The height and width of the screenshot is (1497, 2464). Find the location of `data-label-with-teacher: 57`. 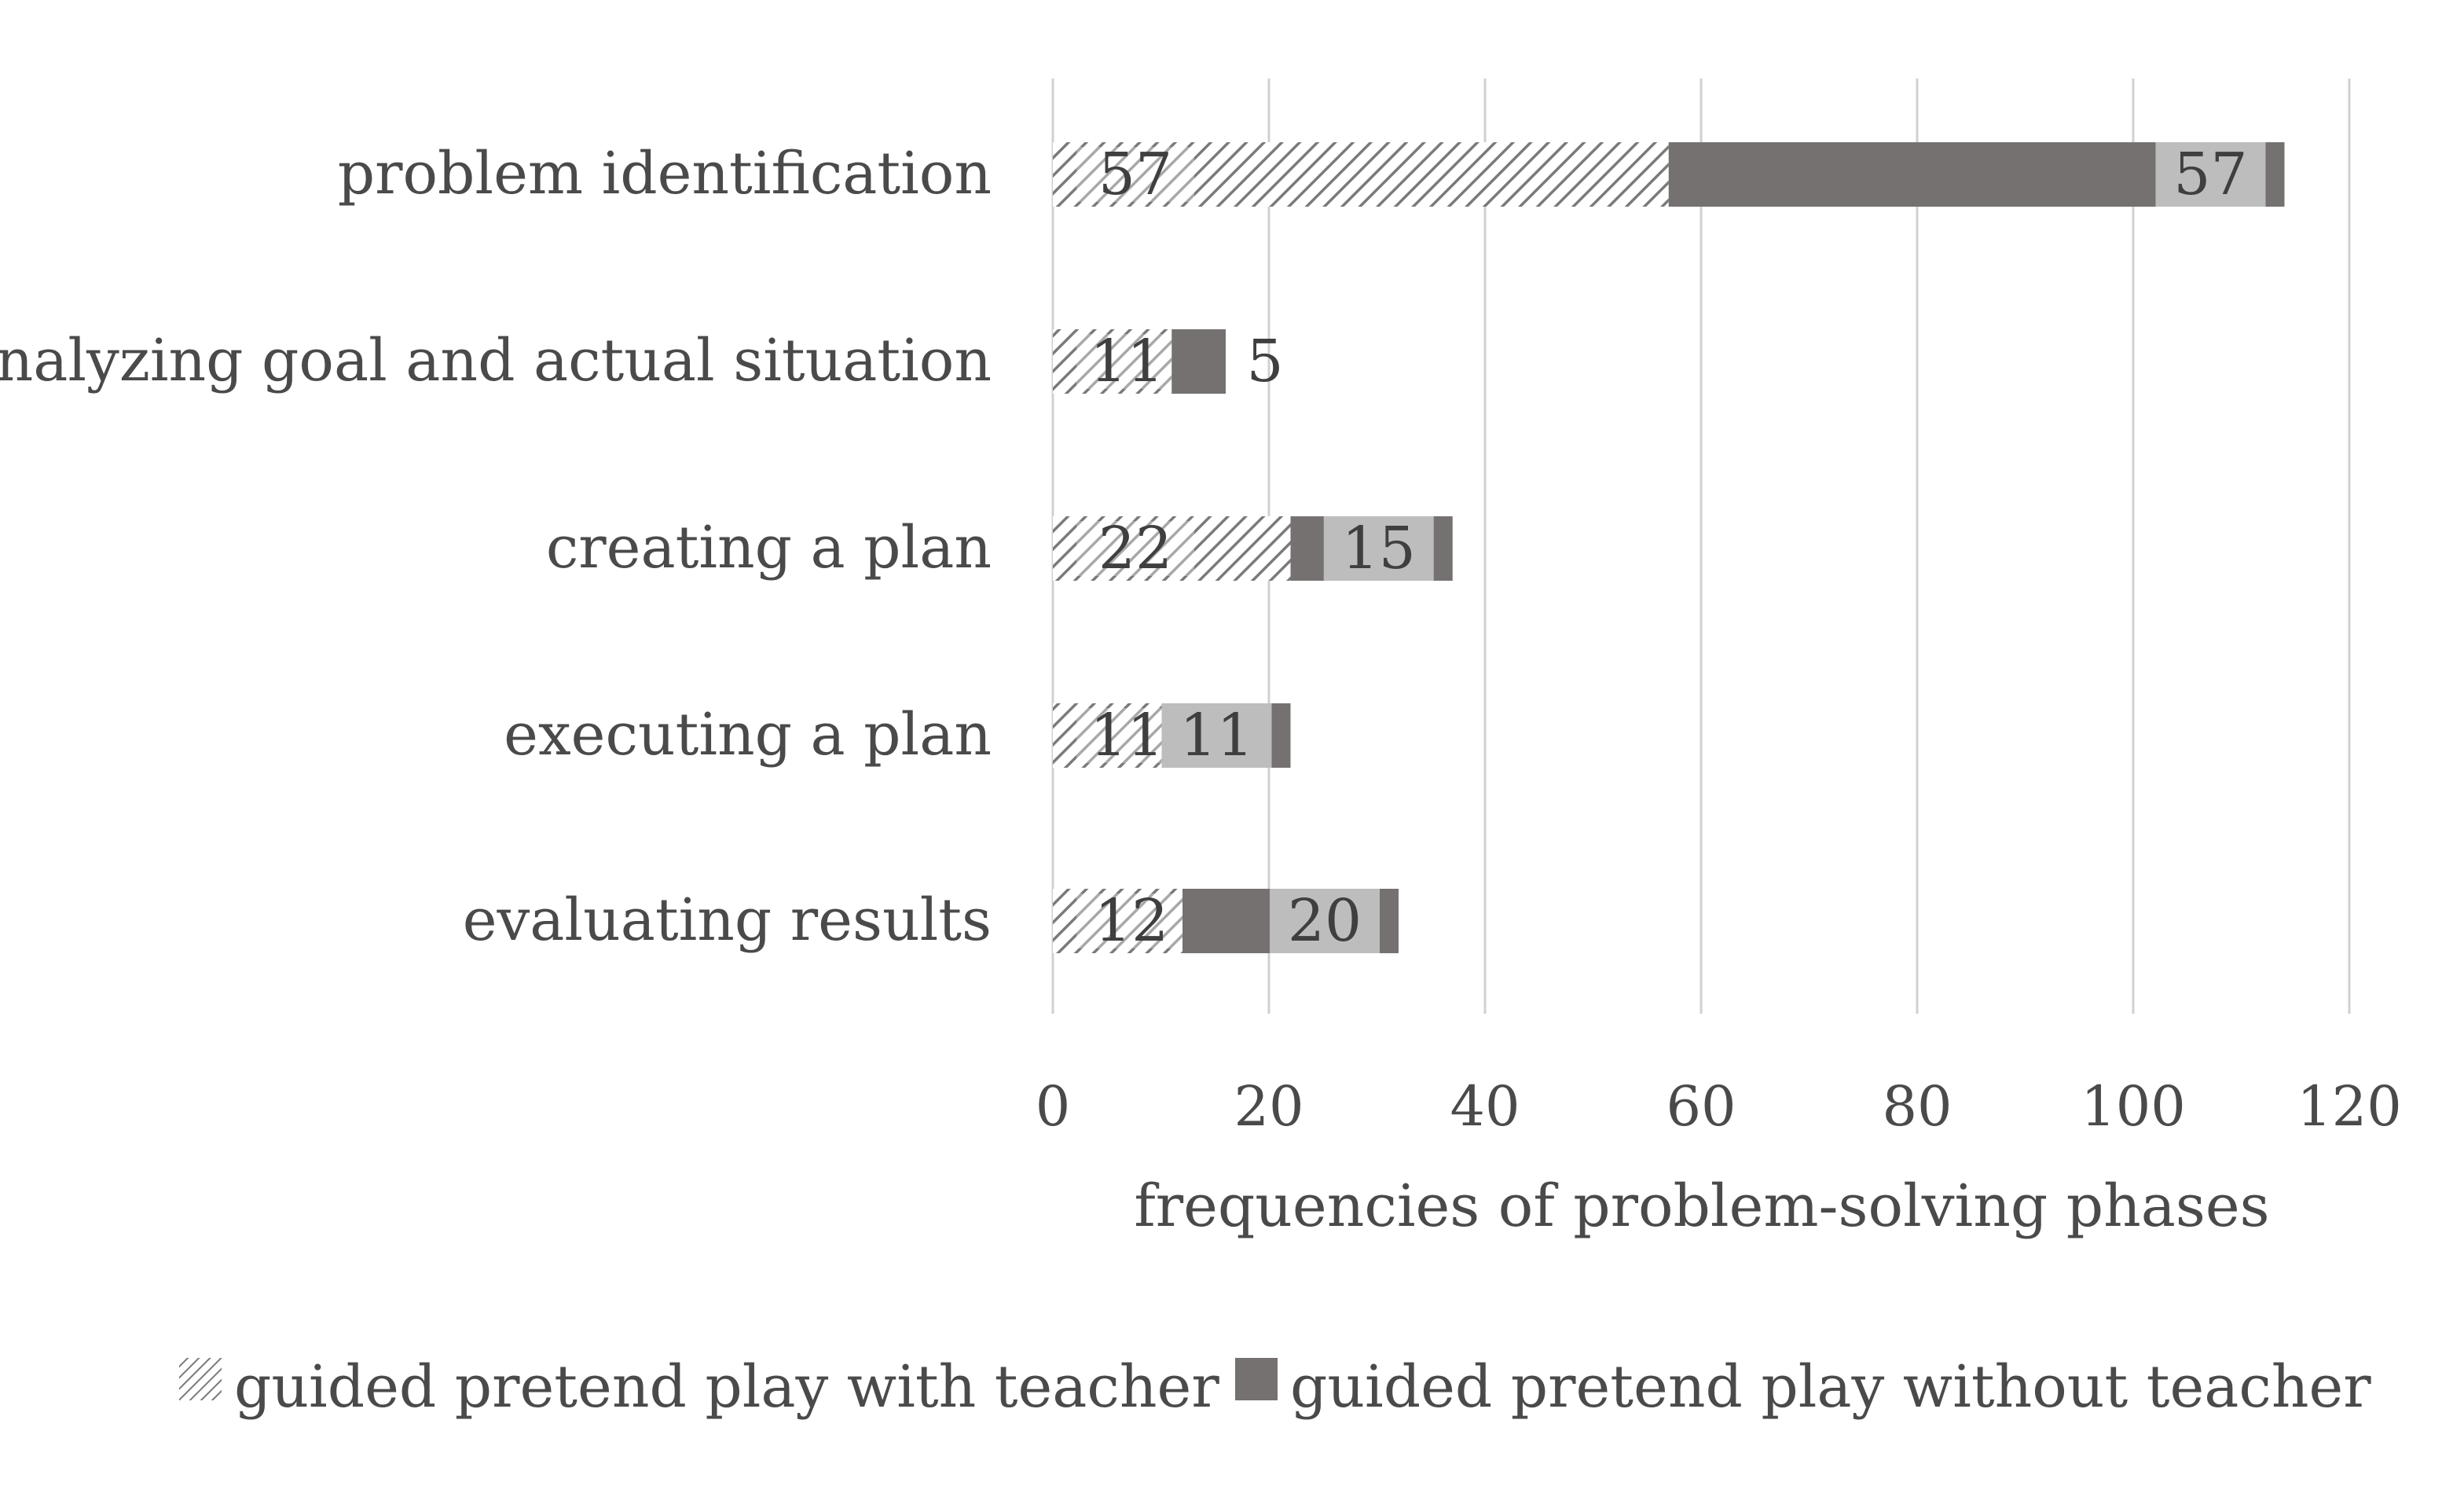

data-label-with-teacher: 57 is located at coordinates (1135, 174).